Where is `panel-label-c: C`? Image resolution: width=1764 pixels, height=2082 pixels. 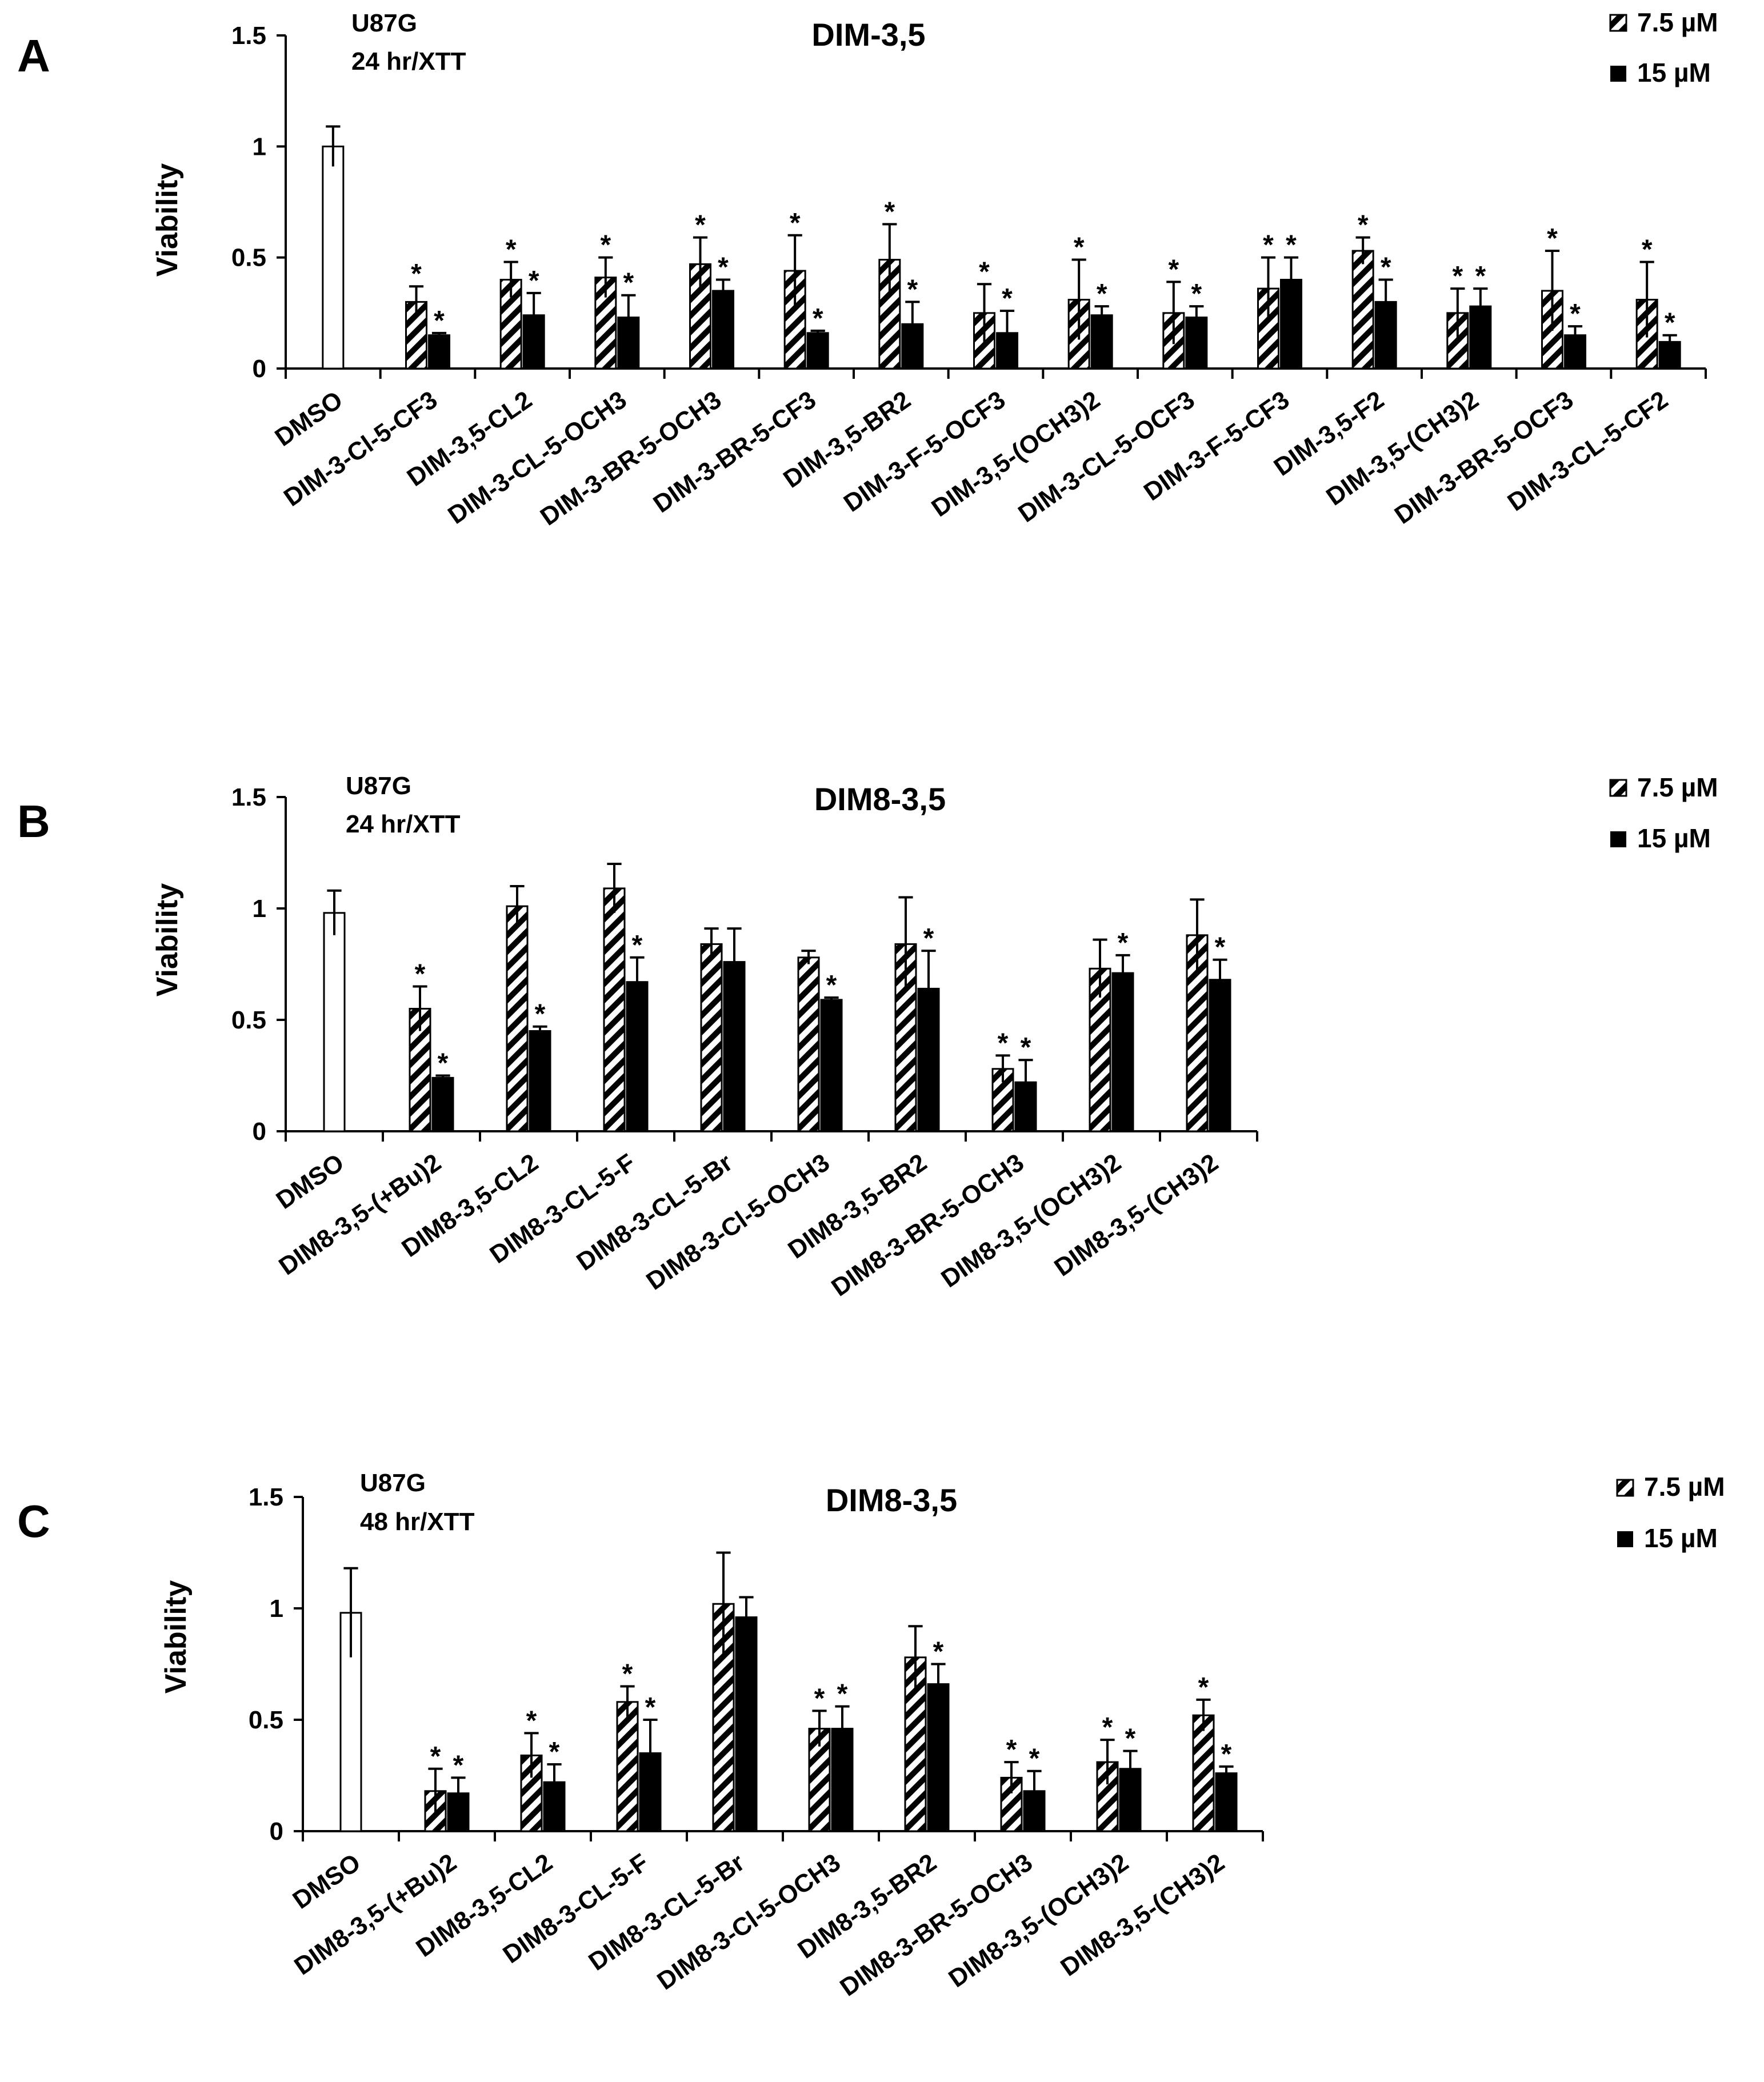
panel-label-c: C is located at coordinates (33, 1521).